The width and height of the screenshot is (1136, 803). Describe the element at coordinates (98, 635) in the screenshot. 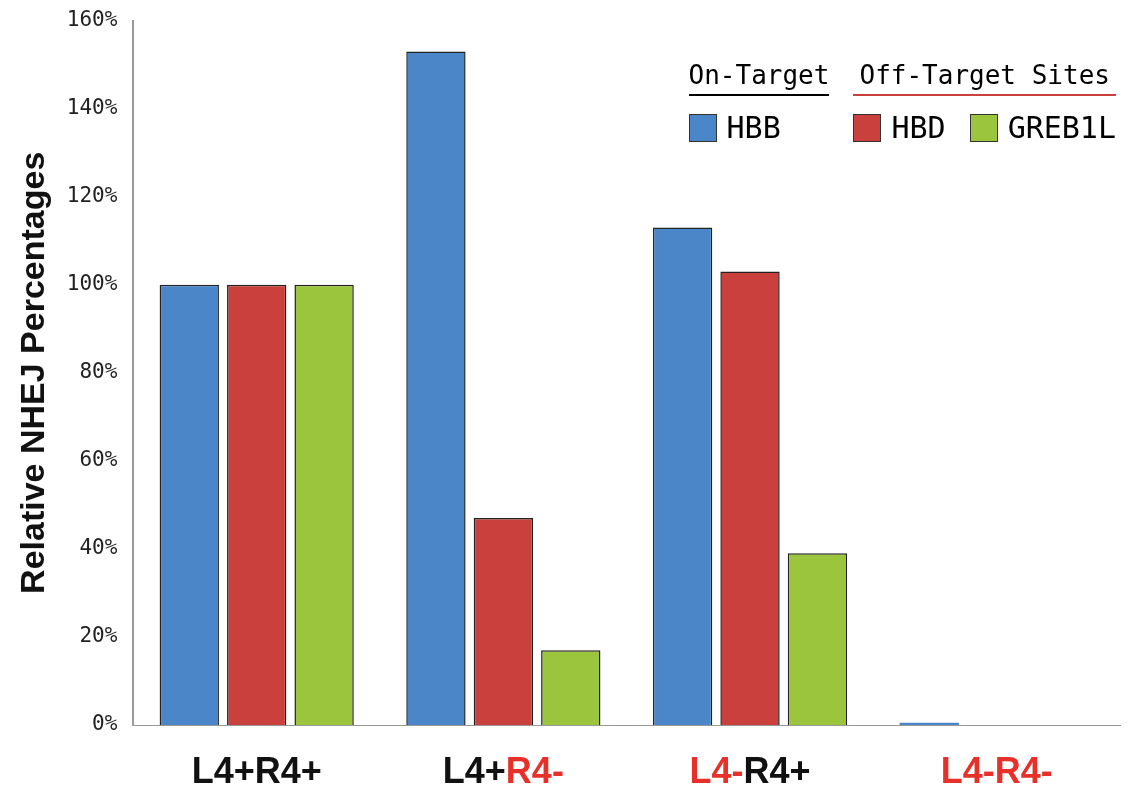

I see `y-tick-label: 20%` at that location.